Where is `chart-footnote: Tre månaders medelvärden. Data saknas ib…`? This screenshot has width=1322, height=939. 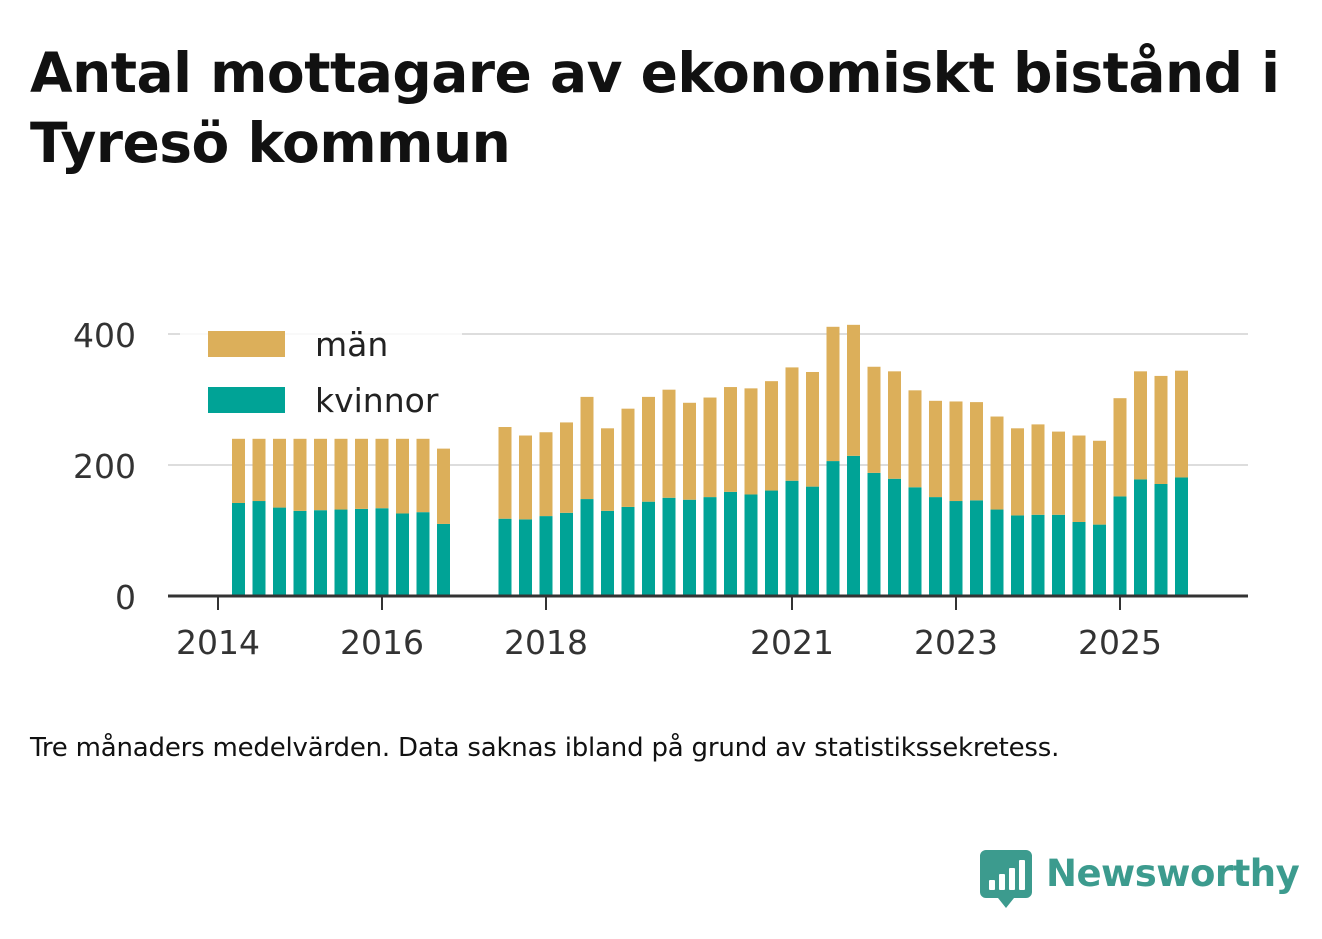
chart-footnote: Tre månaders medelvärden. Data saknas ib… is located at coordinates (545, 748).